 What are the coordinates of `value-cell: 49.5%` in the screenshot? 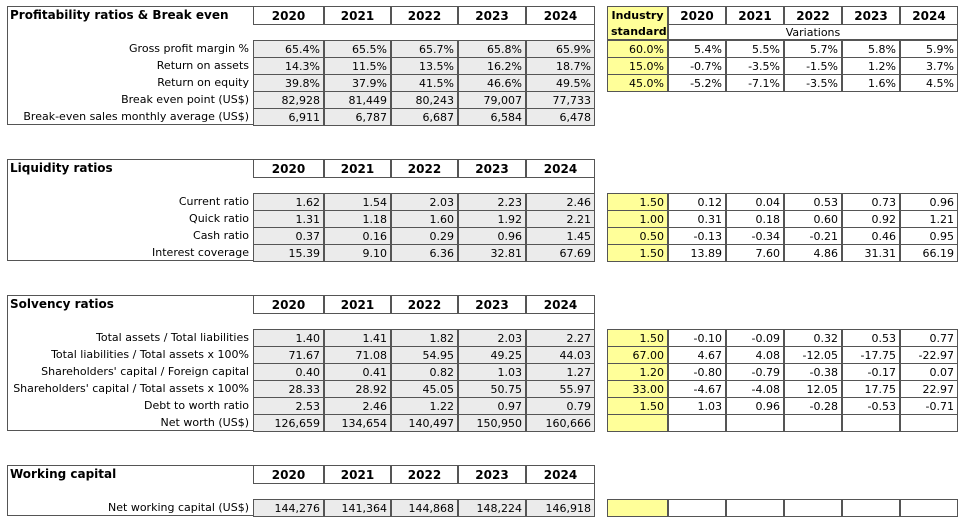 It's located at (560, 83).